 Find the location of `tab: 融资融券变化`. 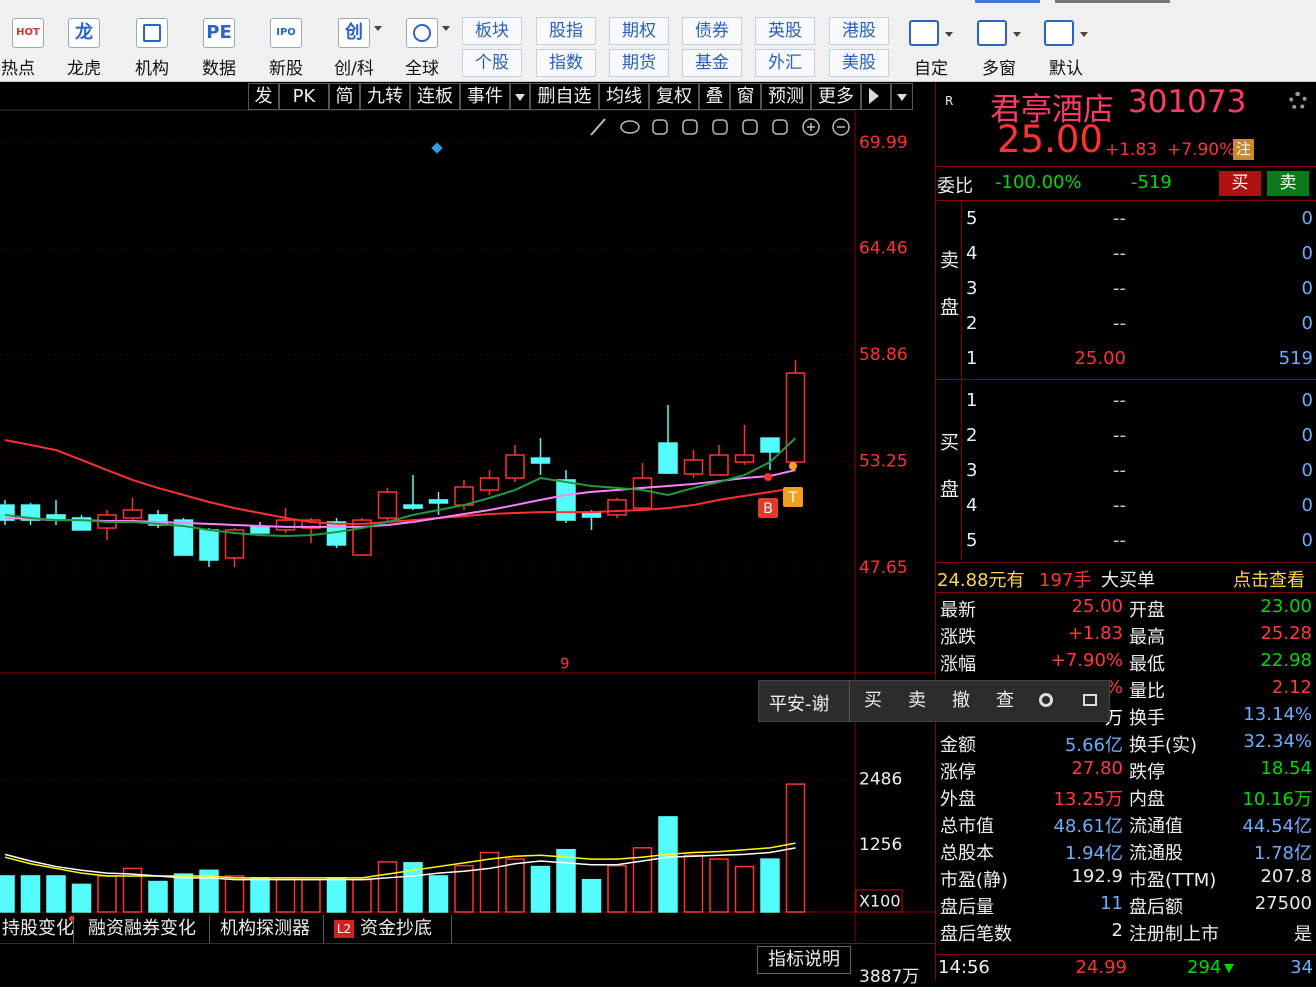

tab: 融资融券变化 is located at coordinates (145, 929).